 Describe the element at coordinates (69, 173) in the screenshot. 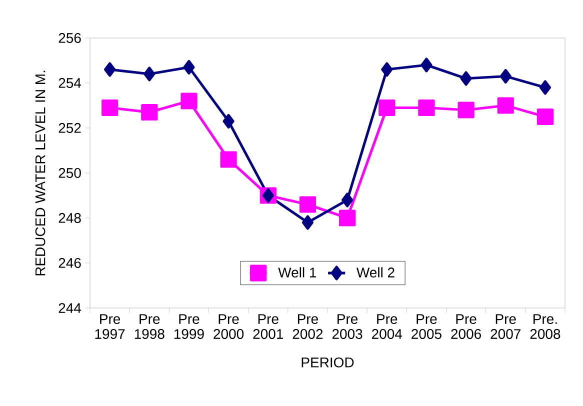

I see `y-tick-label: 250` at that location.